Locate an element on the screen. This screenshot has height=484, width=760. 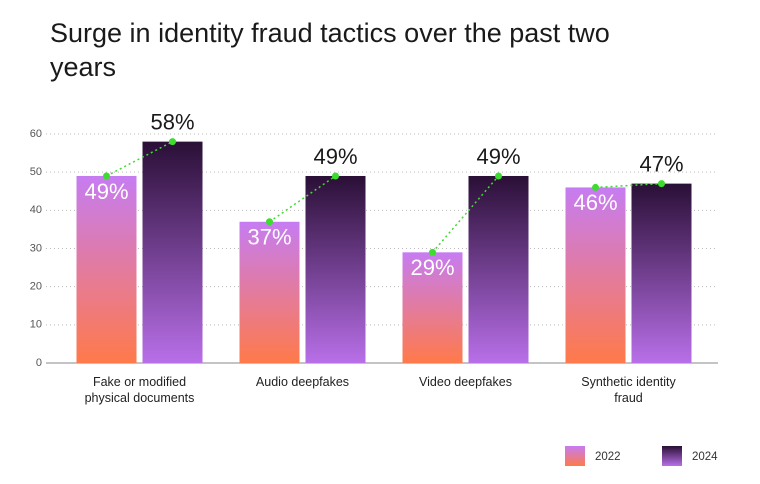
y-tick-label: 10 is located at coordinates (36, 325).